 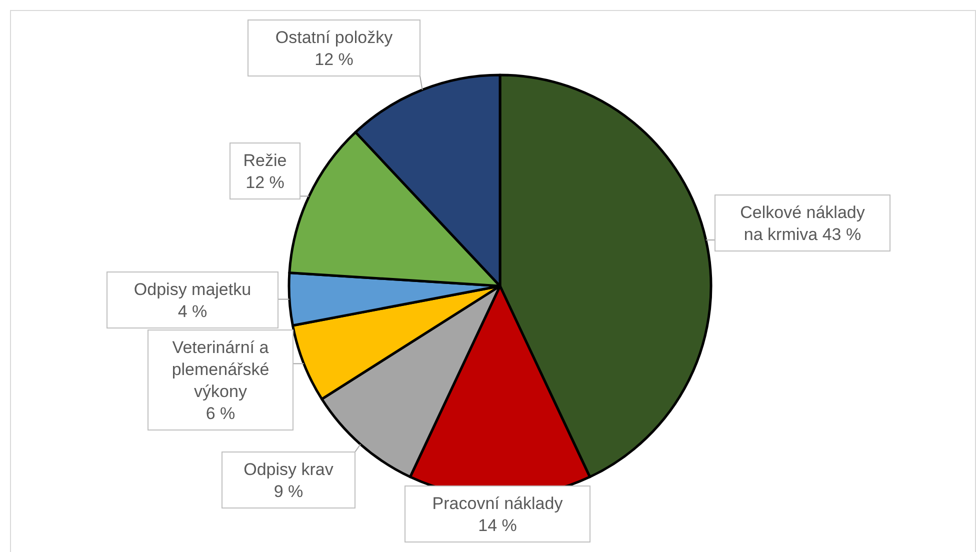 I want to click on data-label: 9 %, so click(x=289, y=491).